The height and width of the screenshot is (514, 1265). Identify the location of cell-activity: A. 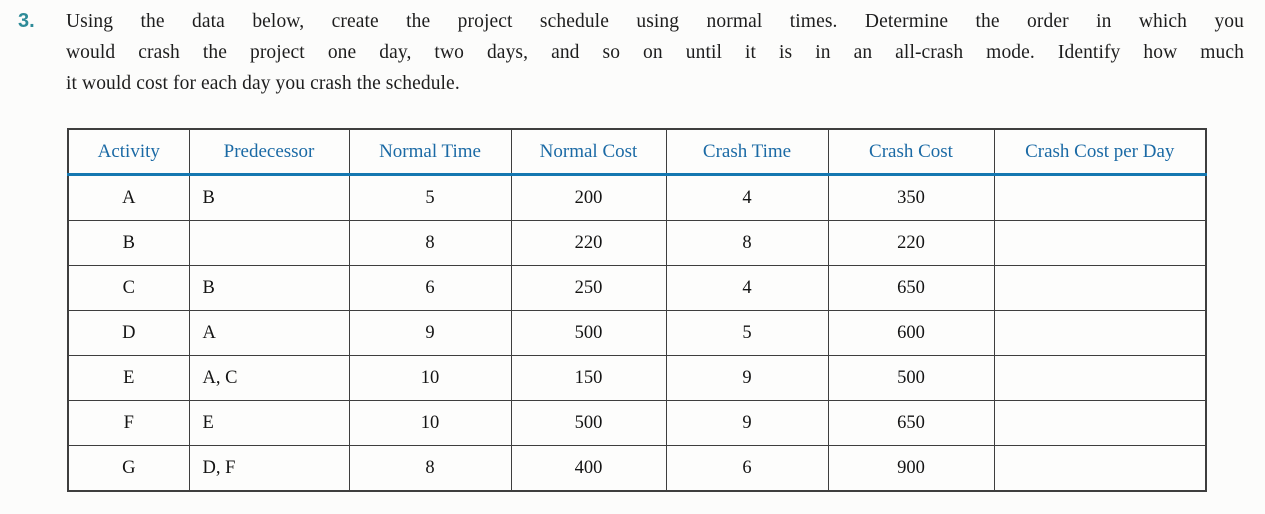
(128, 197).